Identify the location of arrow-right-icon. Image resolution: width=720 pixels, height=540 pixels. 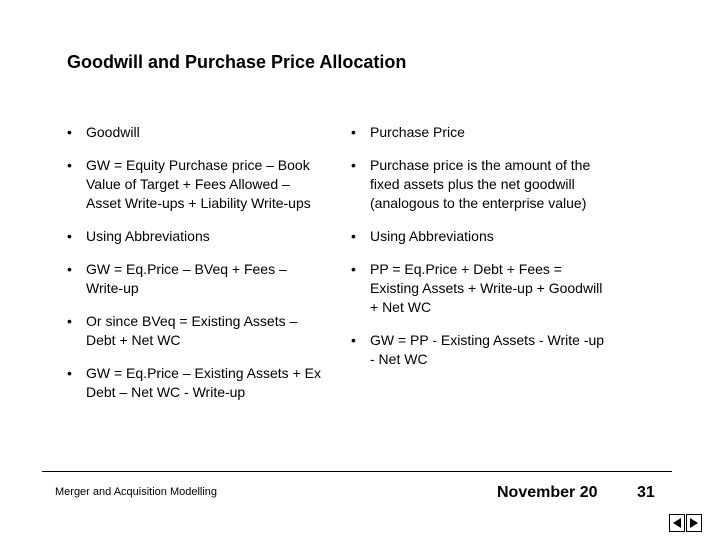
(694, 523).